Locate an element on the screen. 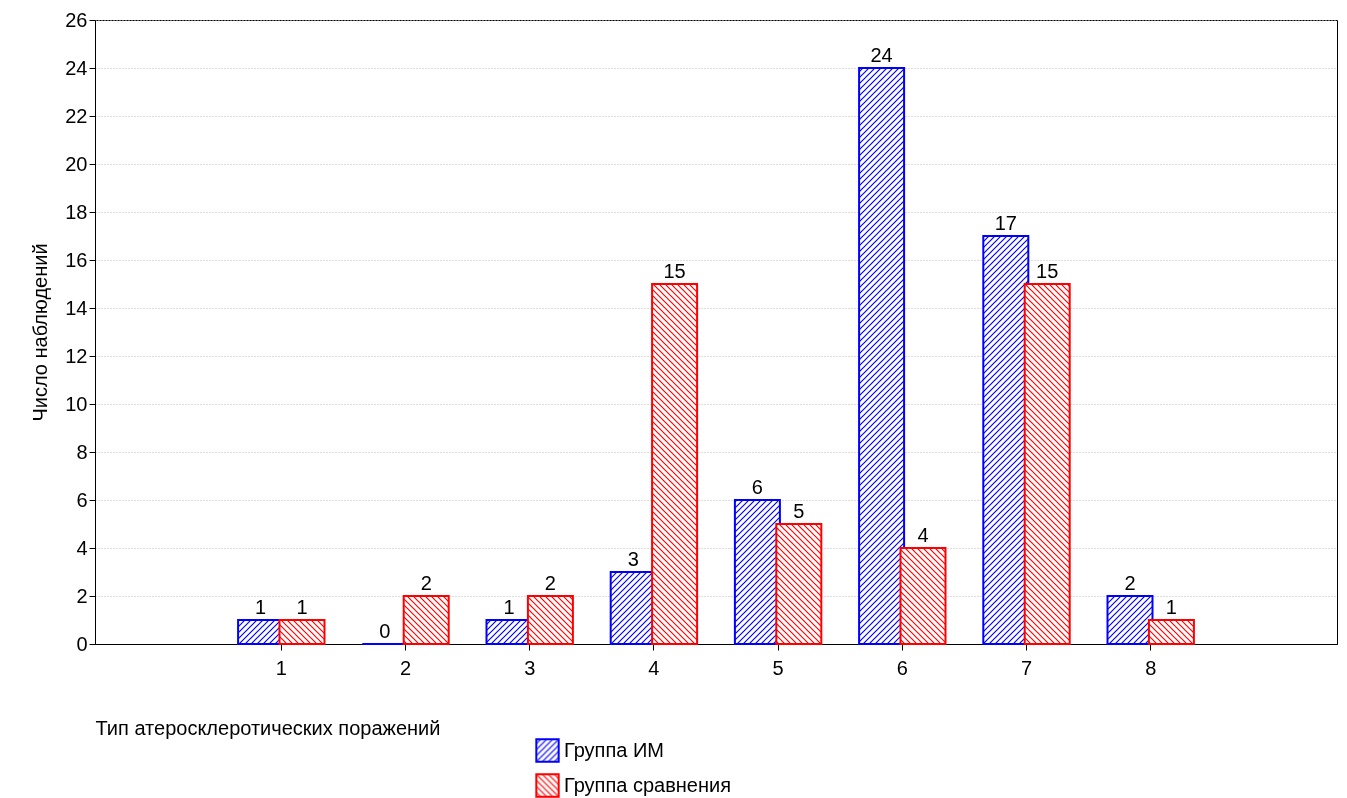 The height and width of the screenshot is (798, 1347). legend-label: Группа сравнения is located at coordinates (648, 784).